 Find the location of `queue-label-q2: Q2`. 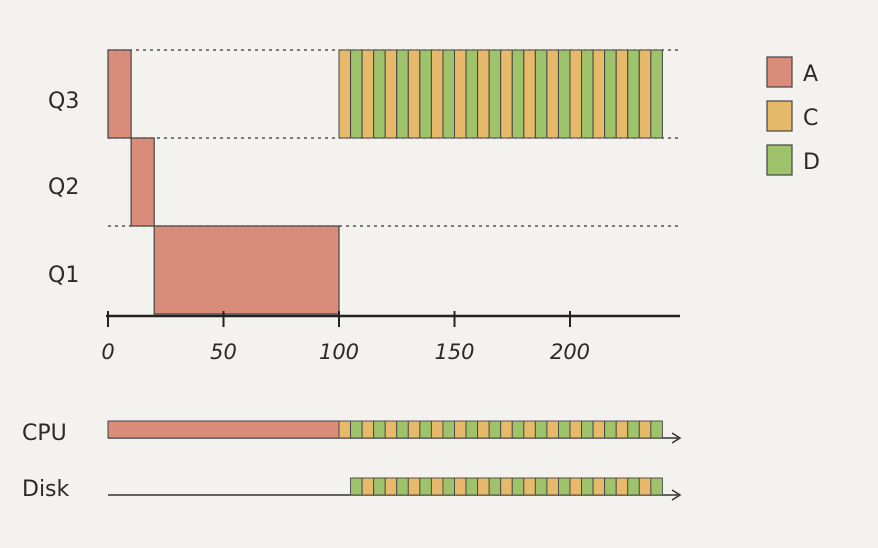

queue-label-q2: Q2 is located at coordinates (63, 187).